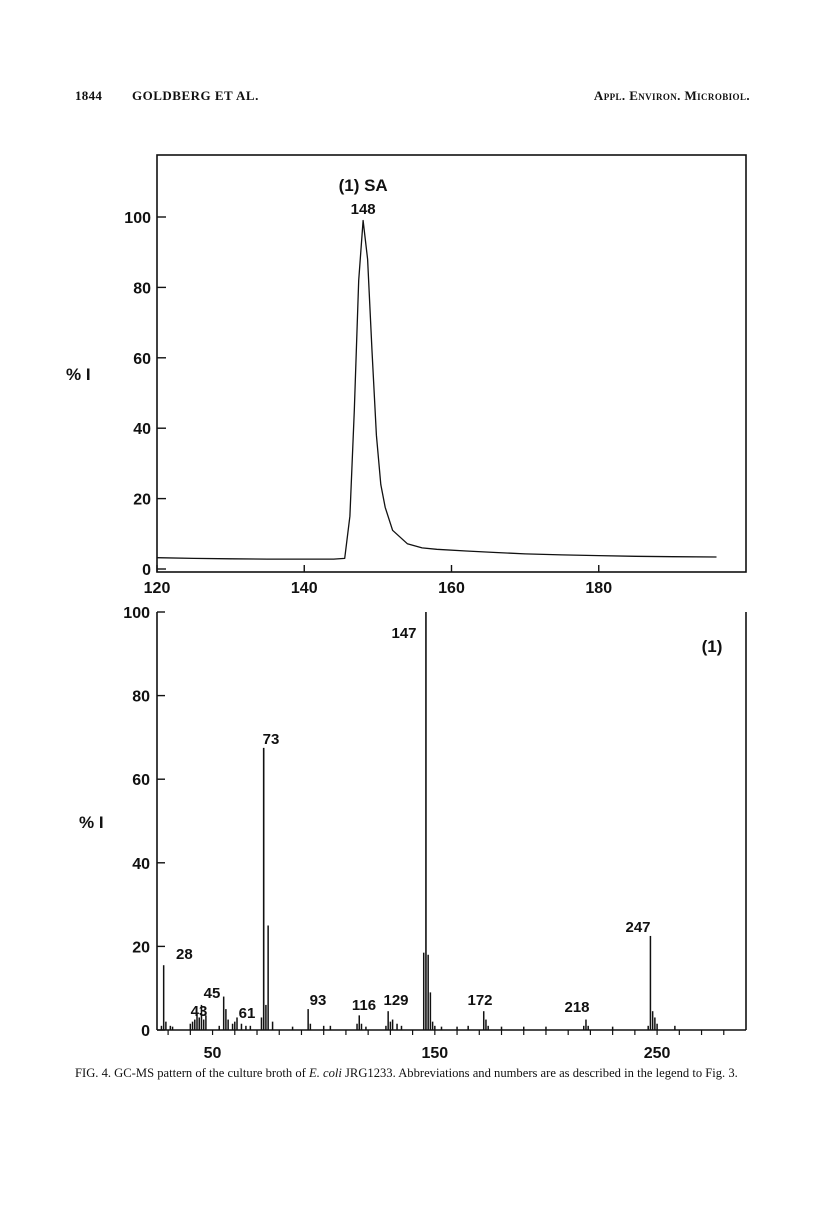 This screenshot has height=1211, width=816. I want to click on x-tick-label: 50, so click(213, 1052).